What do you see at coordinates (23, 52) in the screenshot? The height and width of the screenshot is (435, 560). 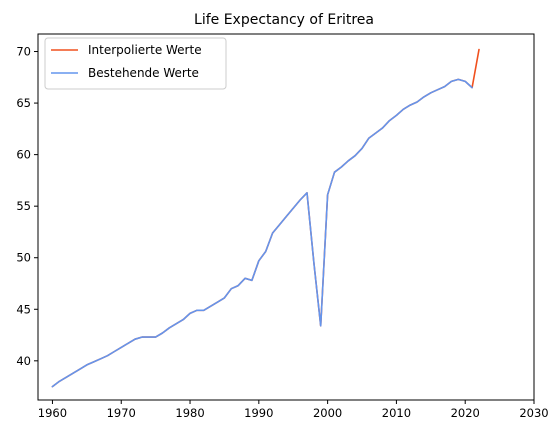 I see `y-tick-label: 70` at bounding box center [23, 52].